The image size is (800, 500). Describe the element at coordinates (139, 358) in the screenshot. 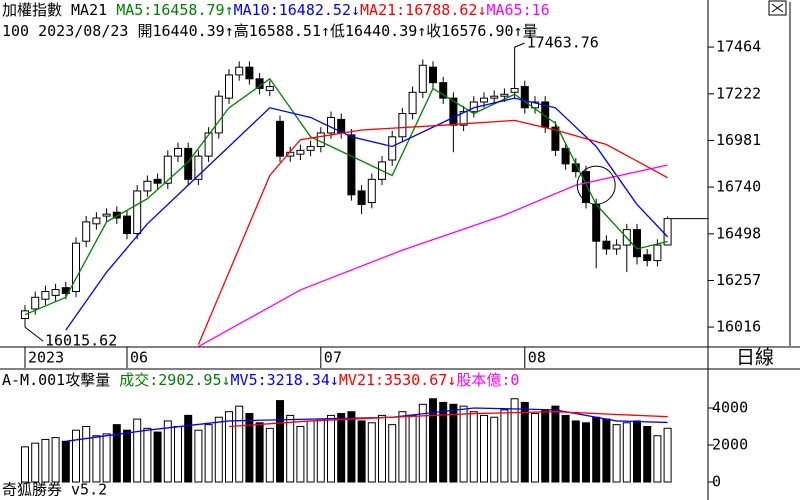

I see `x-tick-label: 06` at that location.